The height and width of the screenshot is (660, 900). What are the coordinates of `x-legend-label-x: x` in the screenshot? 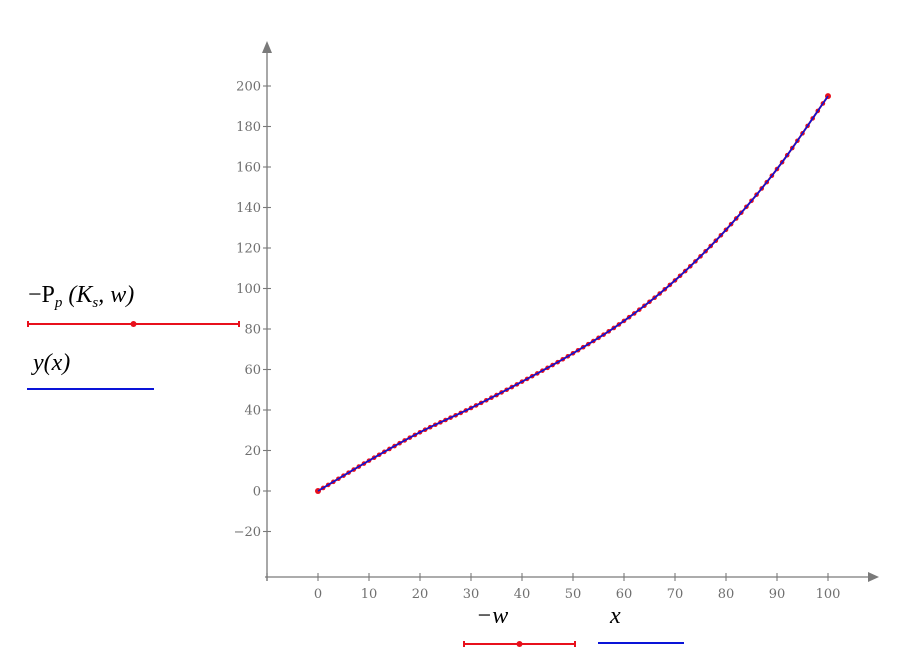 It's located at (615, 616).